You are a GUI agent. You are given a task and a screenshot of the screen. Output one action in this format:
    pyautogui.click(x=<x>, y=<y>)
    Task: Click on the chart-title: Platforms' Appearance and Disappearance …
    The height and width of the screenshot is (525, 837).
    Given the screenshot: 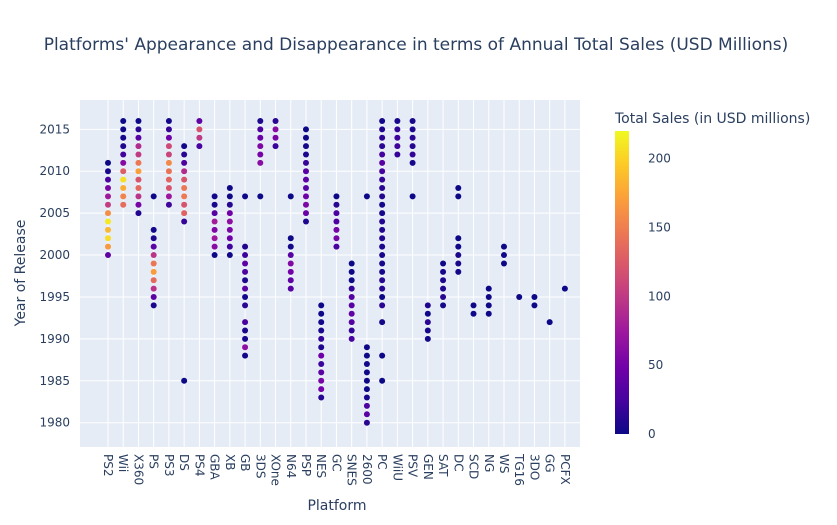 What is the action you would take?
    pyautogui.click(x=416, y=45)
    